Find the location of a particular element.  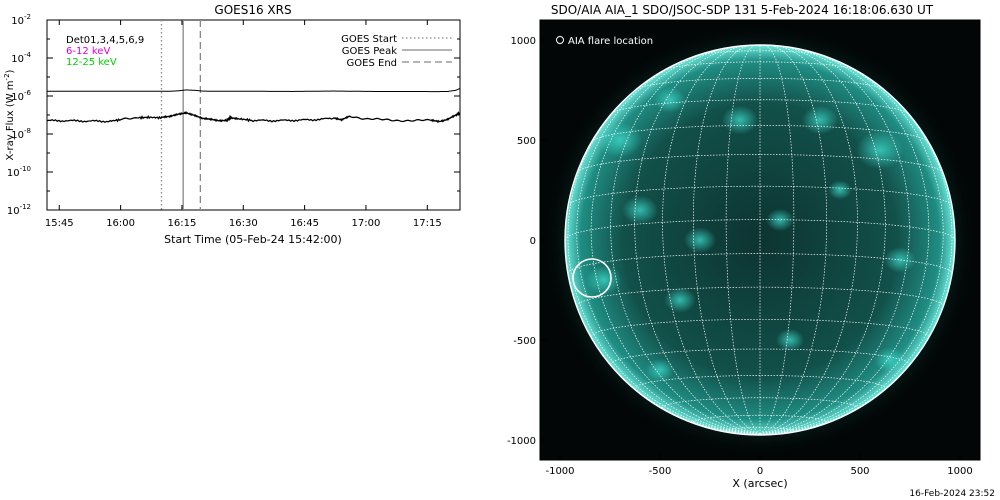

goes-flux-line-lower is located at coordinates (253, 117).